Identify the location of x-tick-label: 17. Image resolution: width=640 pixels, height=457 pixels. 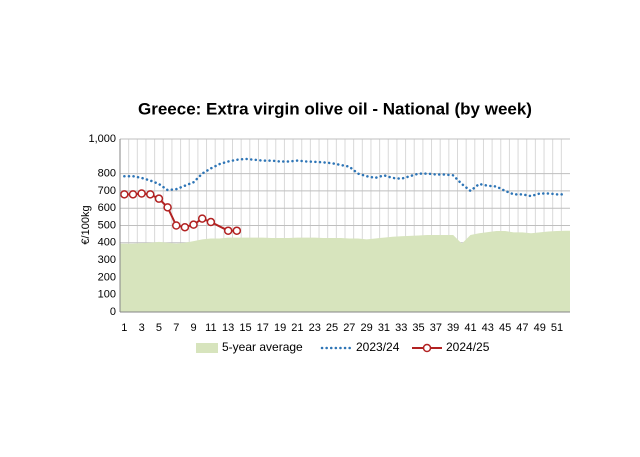
(263, 328).